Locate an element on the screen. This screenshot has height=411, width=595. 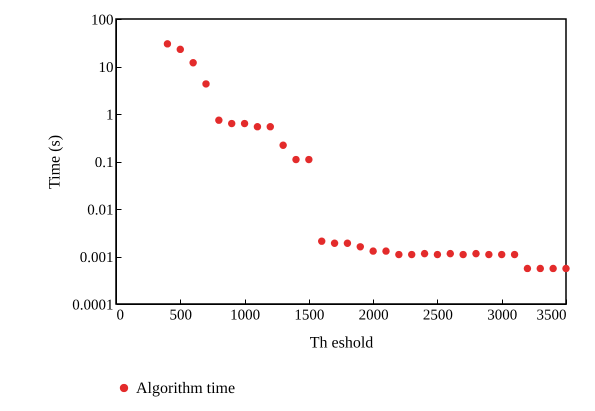
y-tick-label: 0.01 is located at coordinates (100, 210).